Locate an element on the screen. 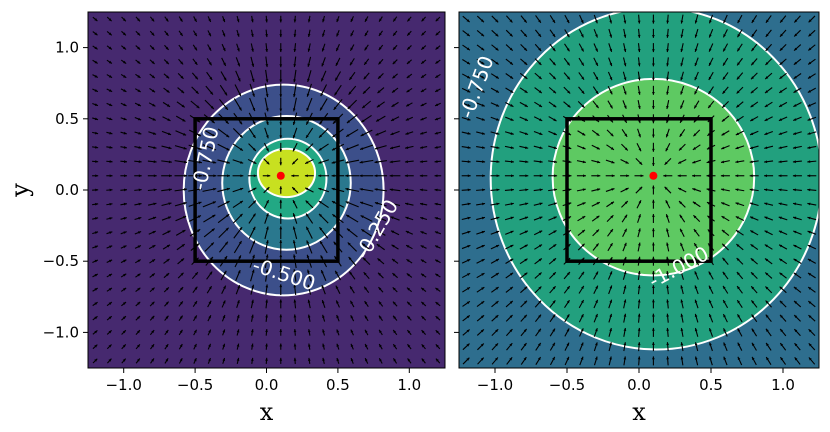 This screenshot has height=432, width=830. right-xtick-label: 0.5 is located at coordinates (711, 385).